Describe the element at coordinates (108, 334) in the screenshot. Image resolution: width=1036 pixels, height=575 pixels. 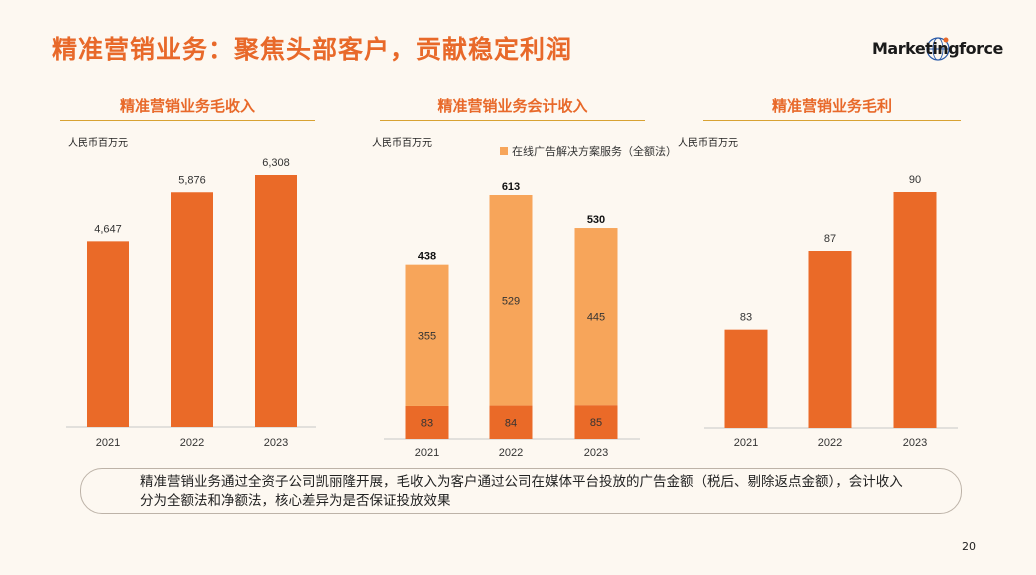
I see `chart1-bar-2021` at that location.